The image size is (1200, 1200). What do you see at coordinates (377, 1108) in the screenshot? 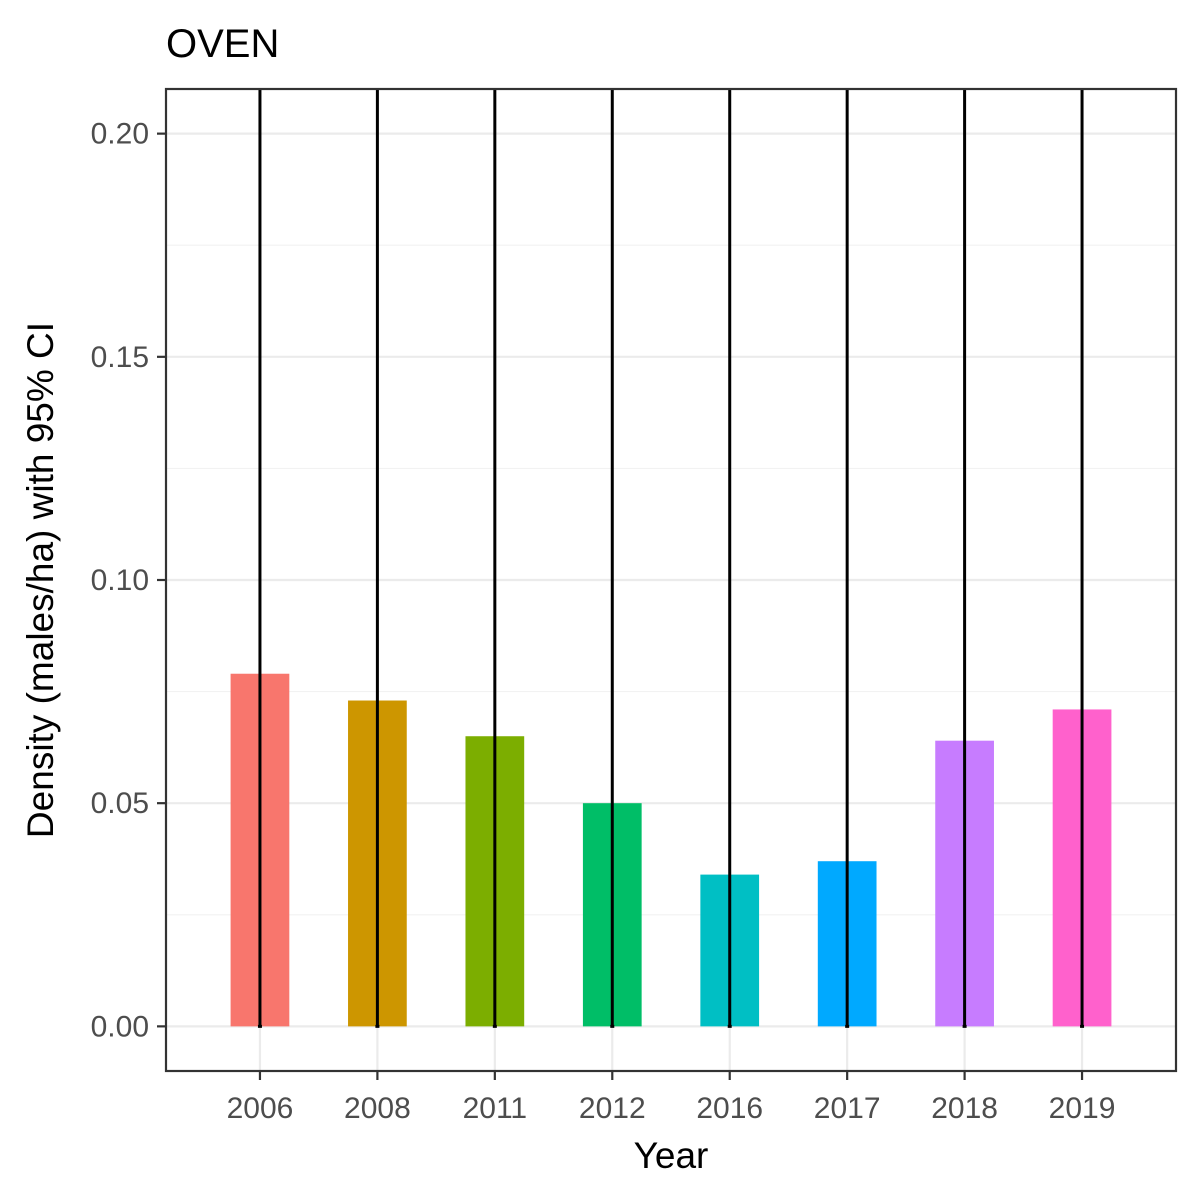
I see `x-tick-label-2008: 2008` at bounding box center [377, 1108].